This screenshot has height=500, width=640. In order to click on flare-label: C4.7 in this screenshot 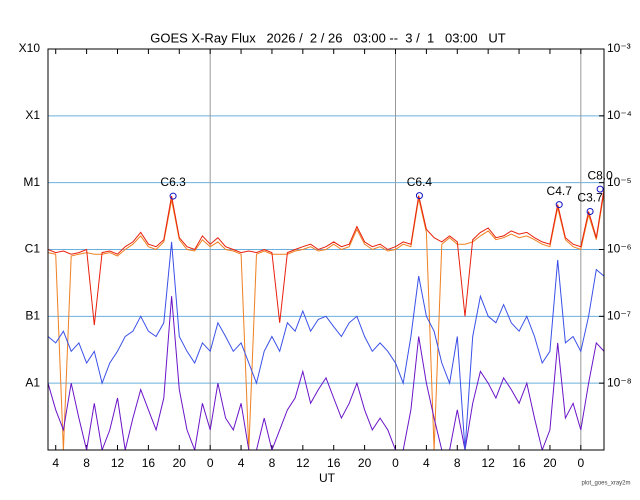, I will do `click(560, 191)`.